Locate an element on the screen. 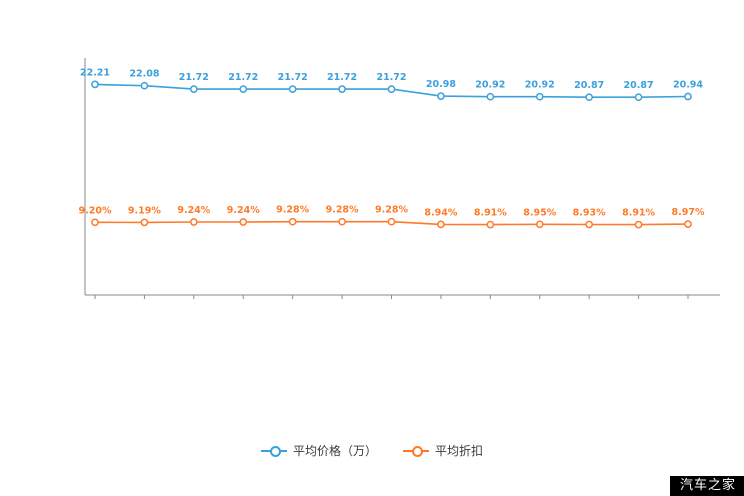 Image resolution: width=744 pixels, height=496 pixels. data-label: 22.21 is located at coordinates (95, 72).